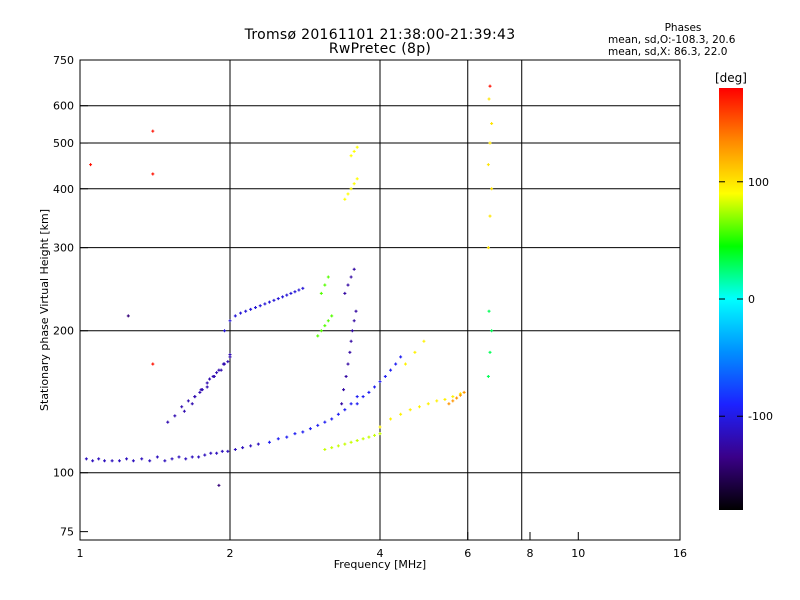  Describe the element at coordinates (63, 143) in the screenshot. I see `y-tick-label: 500` at that location.